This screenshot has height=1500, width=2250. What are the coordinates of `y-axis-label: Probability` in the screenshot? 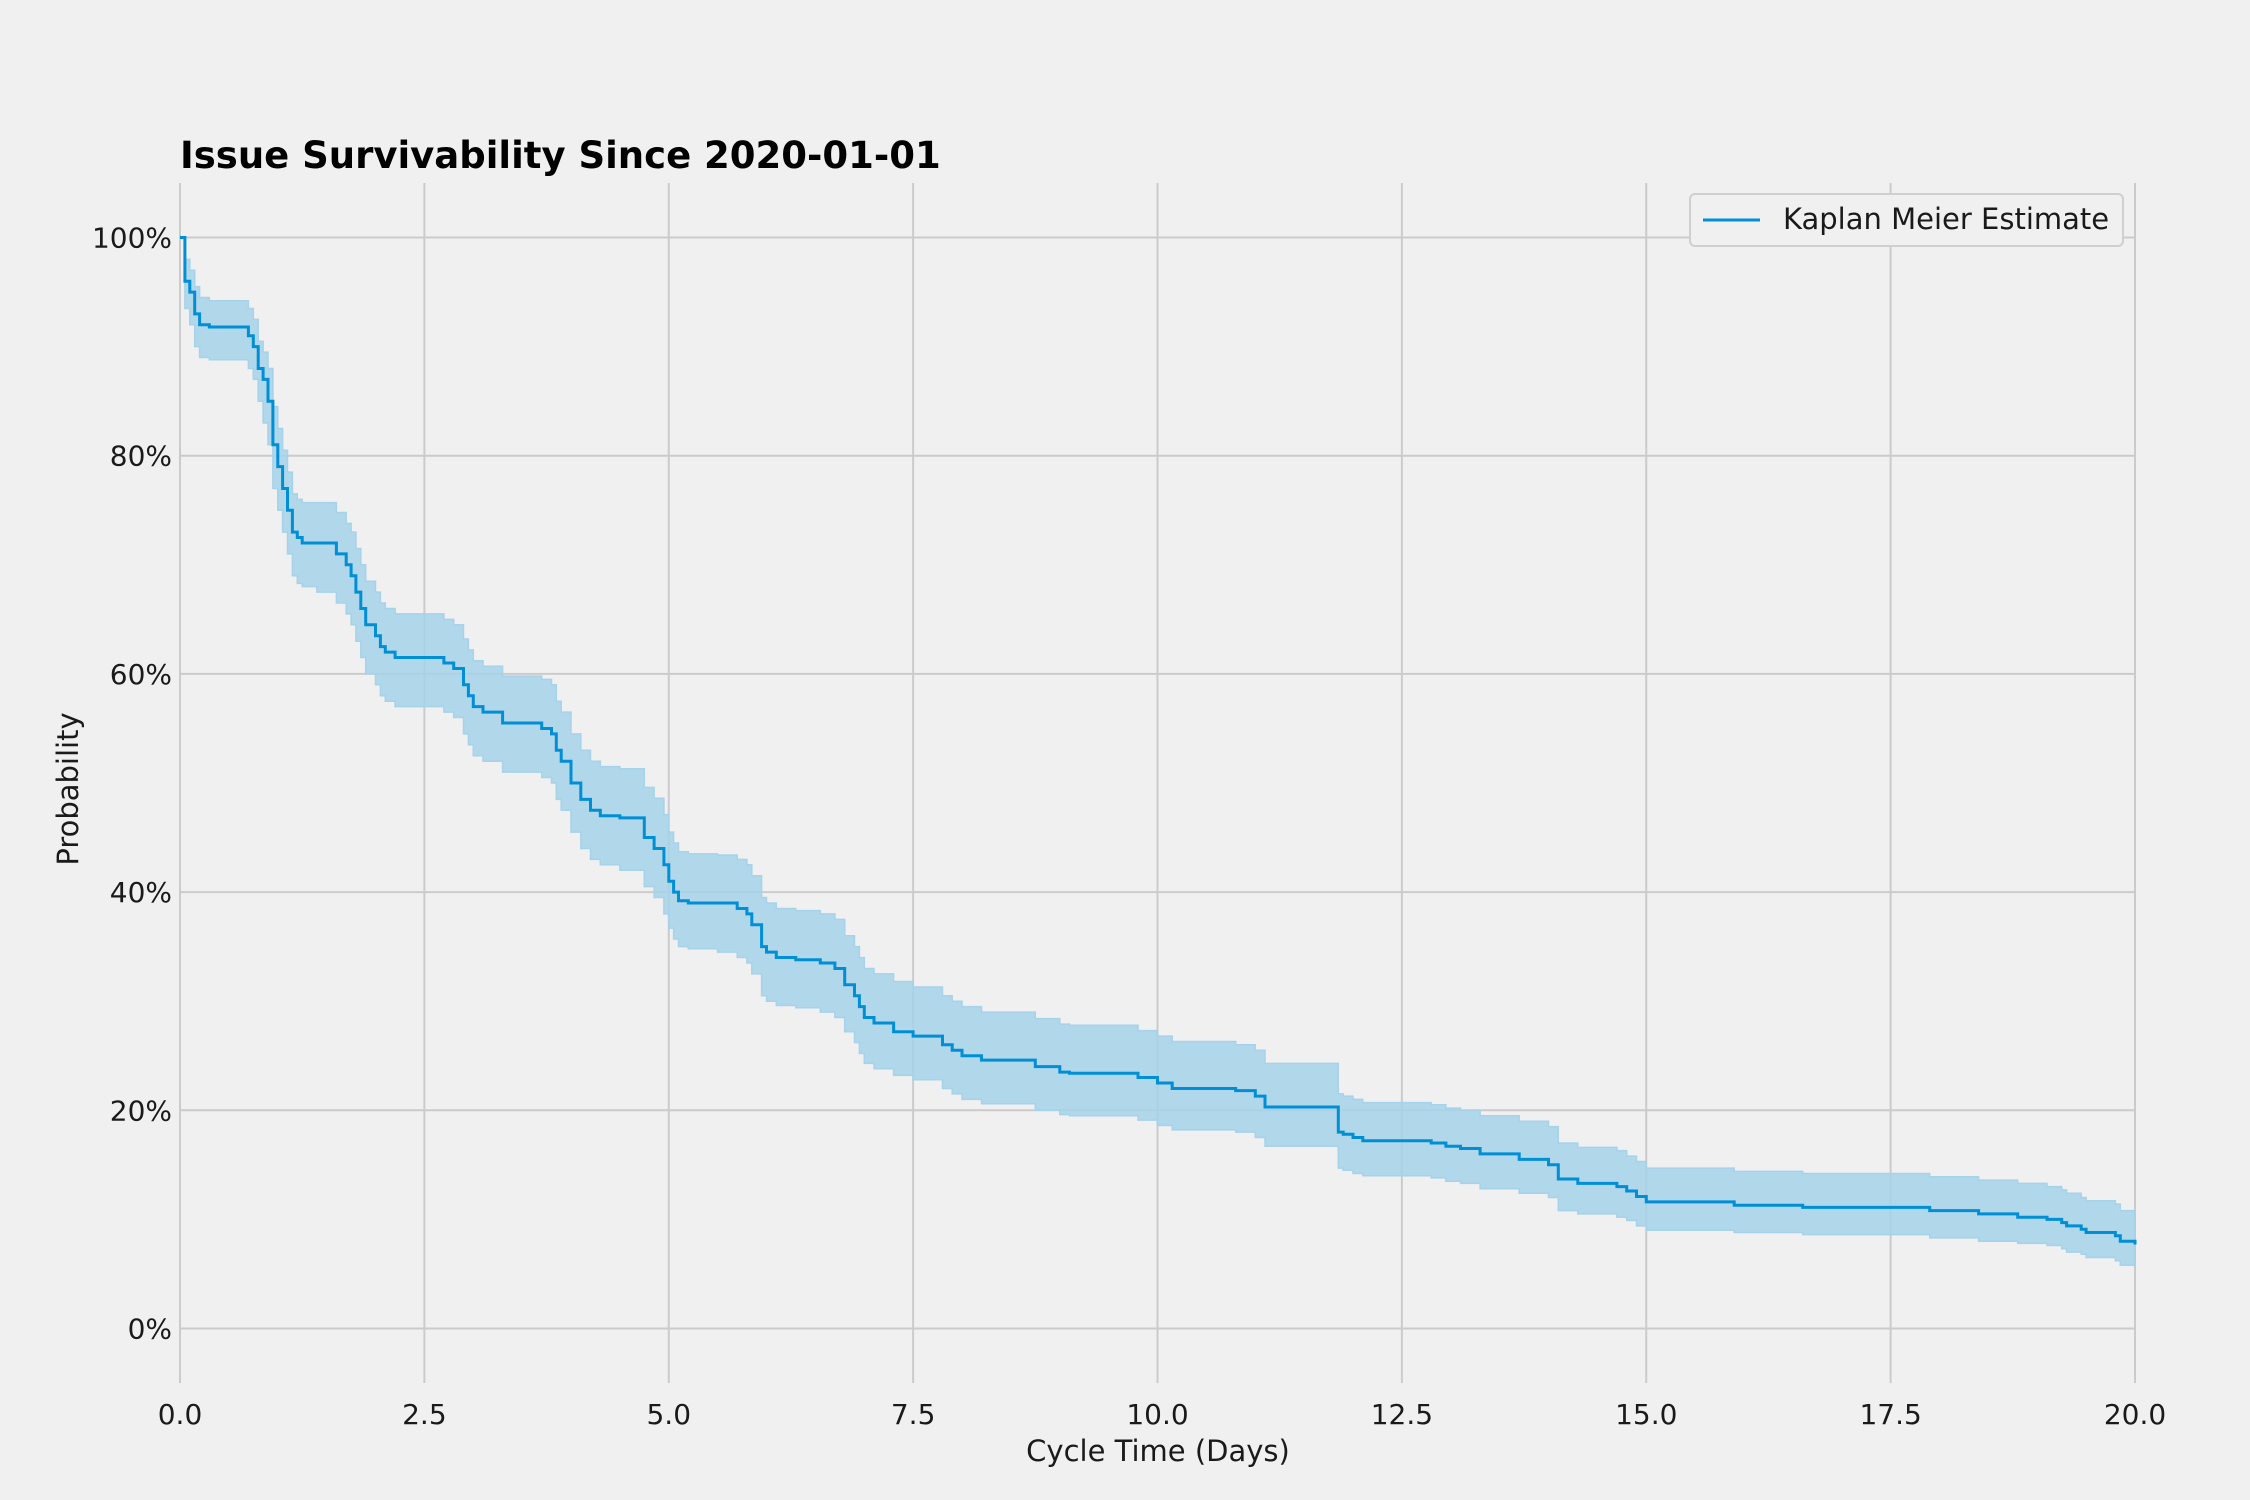 It's located at (68, 788).